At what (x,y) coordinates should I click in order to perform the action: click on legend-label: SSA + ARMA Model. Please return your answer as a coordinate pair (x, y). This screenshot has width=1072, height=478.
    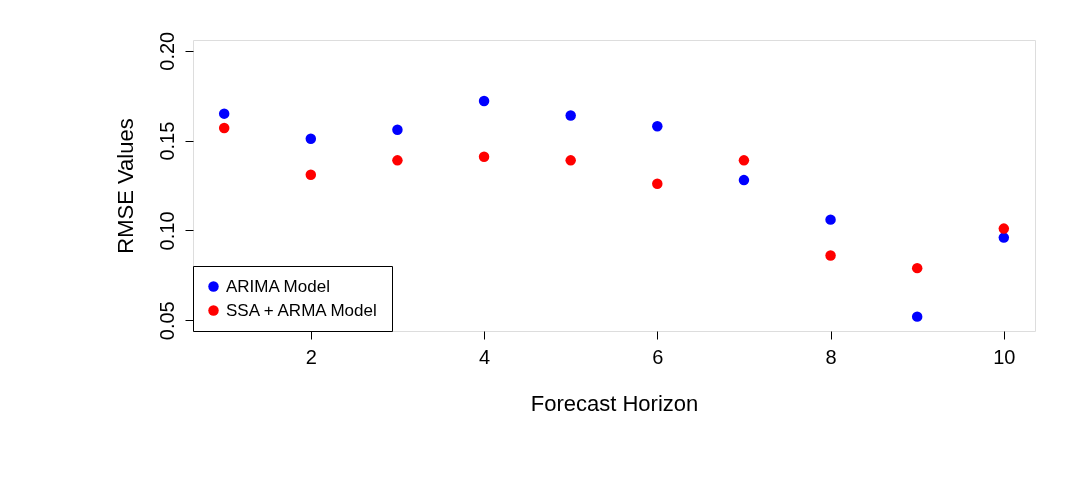
    Looking at the image, I should click on (301, 310).